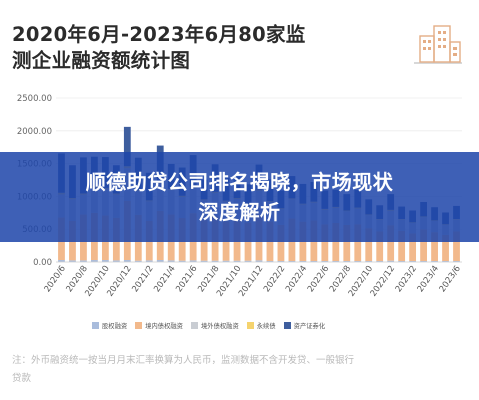  Describe the element at coordinates (266, 326) in the screenshot. I see `legend-label: 永续债` at that location.